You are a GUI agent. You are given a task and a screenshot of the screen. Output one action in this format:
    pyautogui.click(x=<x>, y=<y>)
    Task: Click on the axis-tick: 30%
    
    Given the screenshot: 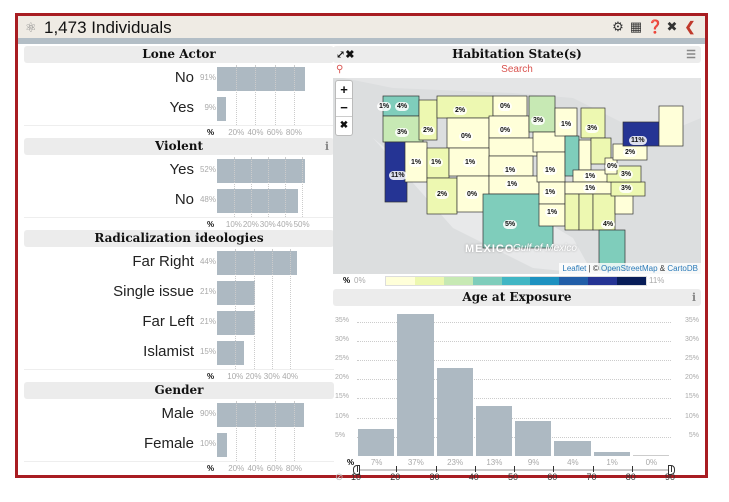 What is the action you would take?
    pyautogui.click(x=267, y=224)
    